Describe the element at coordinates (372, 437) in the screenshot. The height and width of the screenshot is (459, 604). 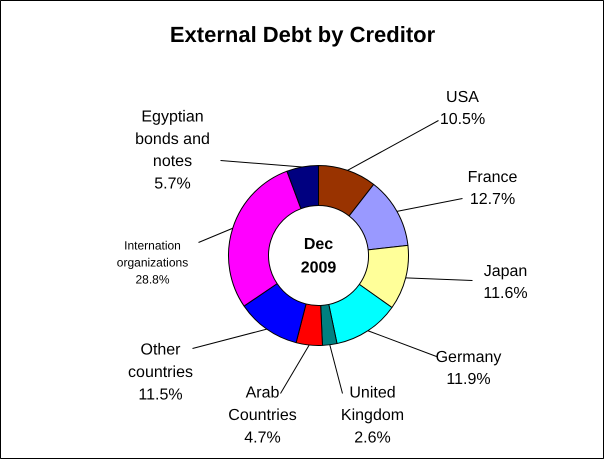
I see `data-label: 2.6%` at that location.